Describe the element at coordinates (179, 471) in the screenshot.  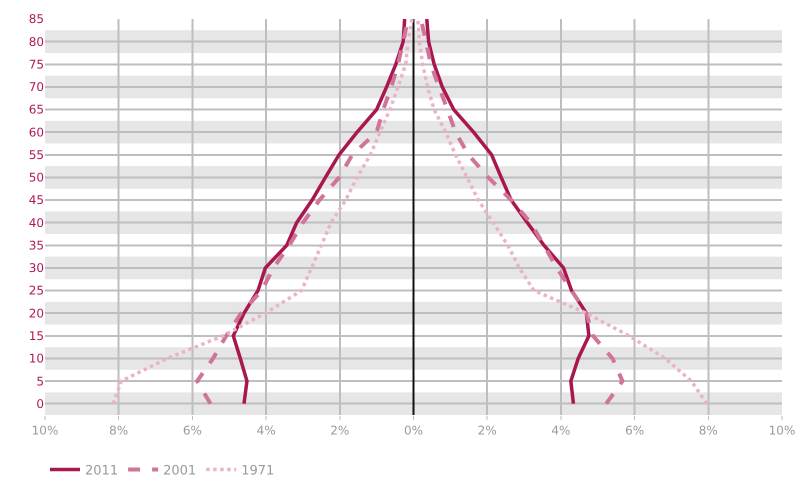
I see `legend-label: 2001` at that location.